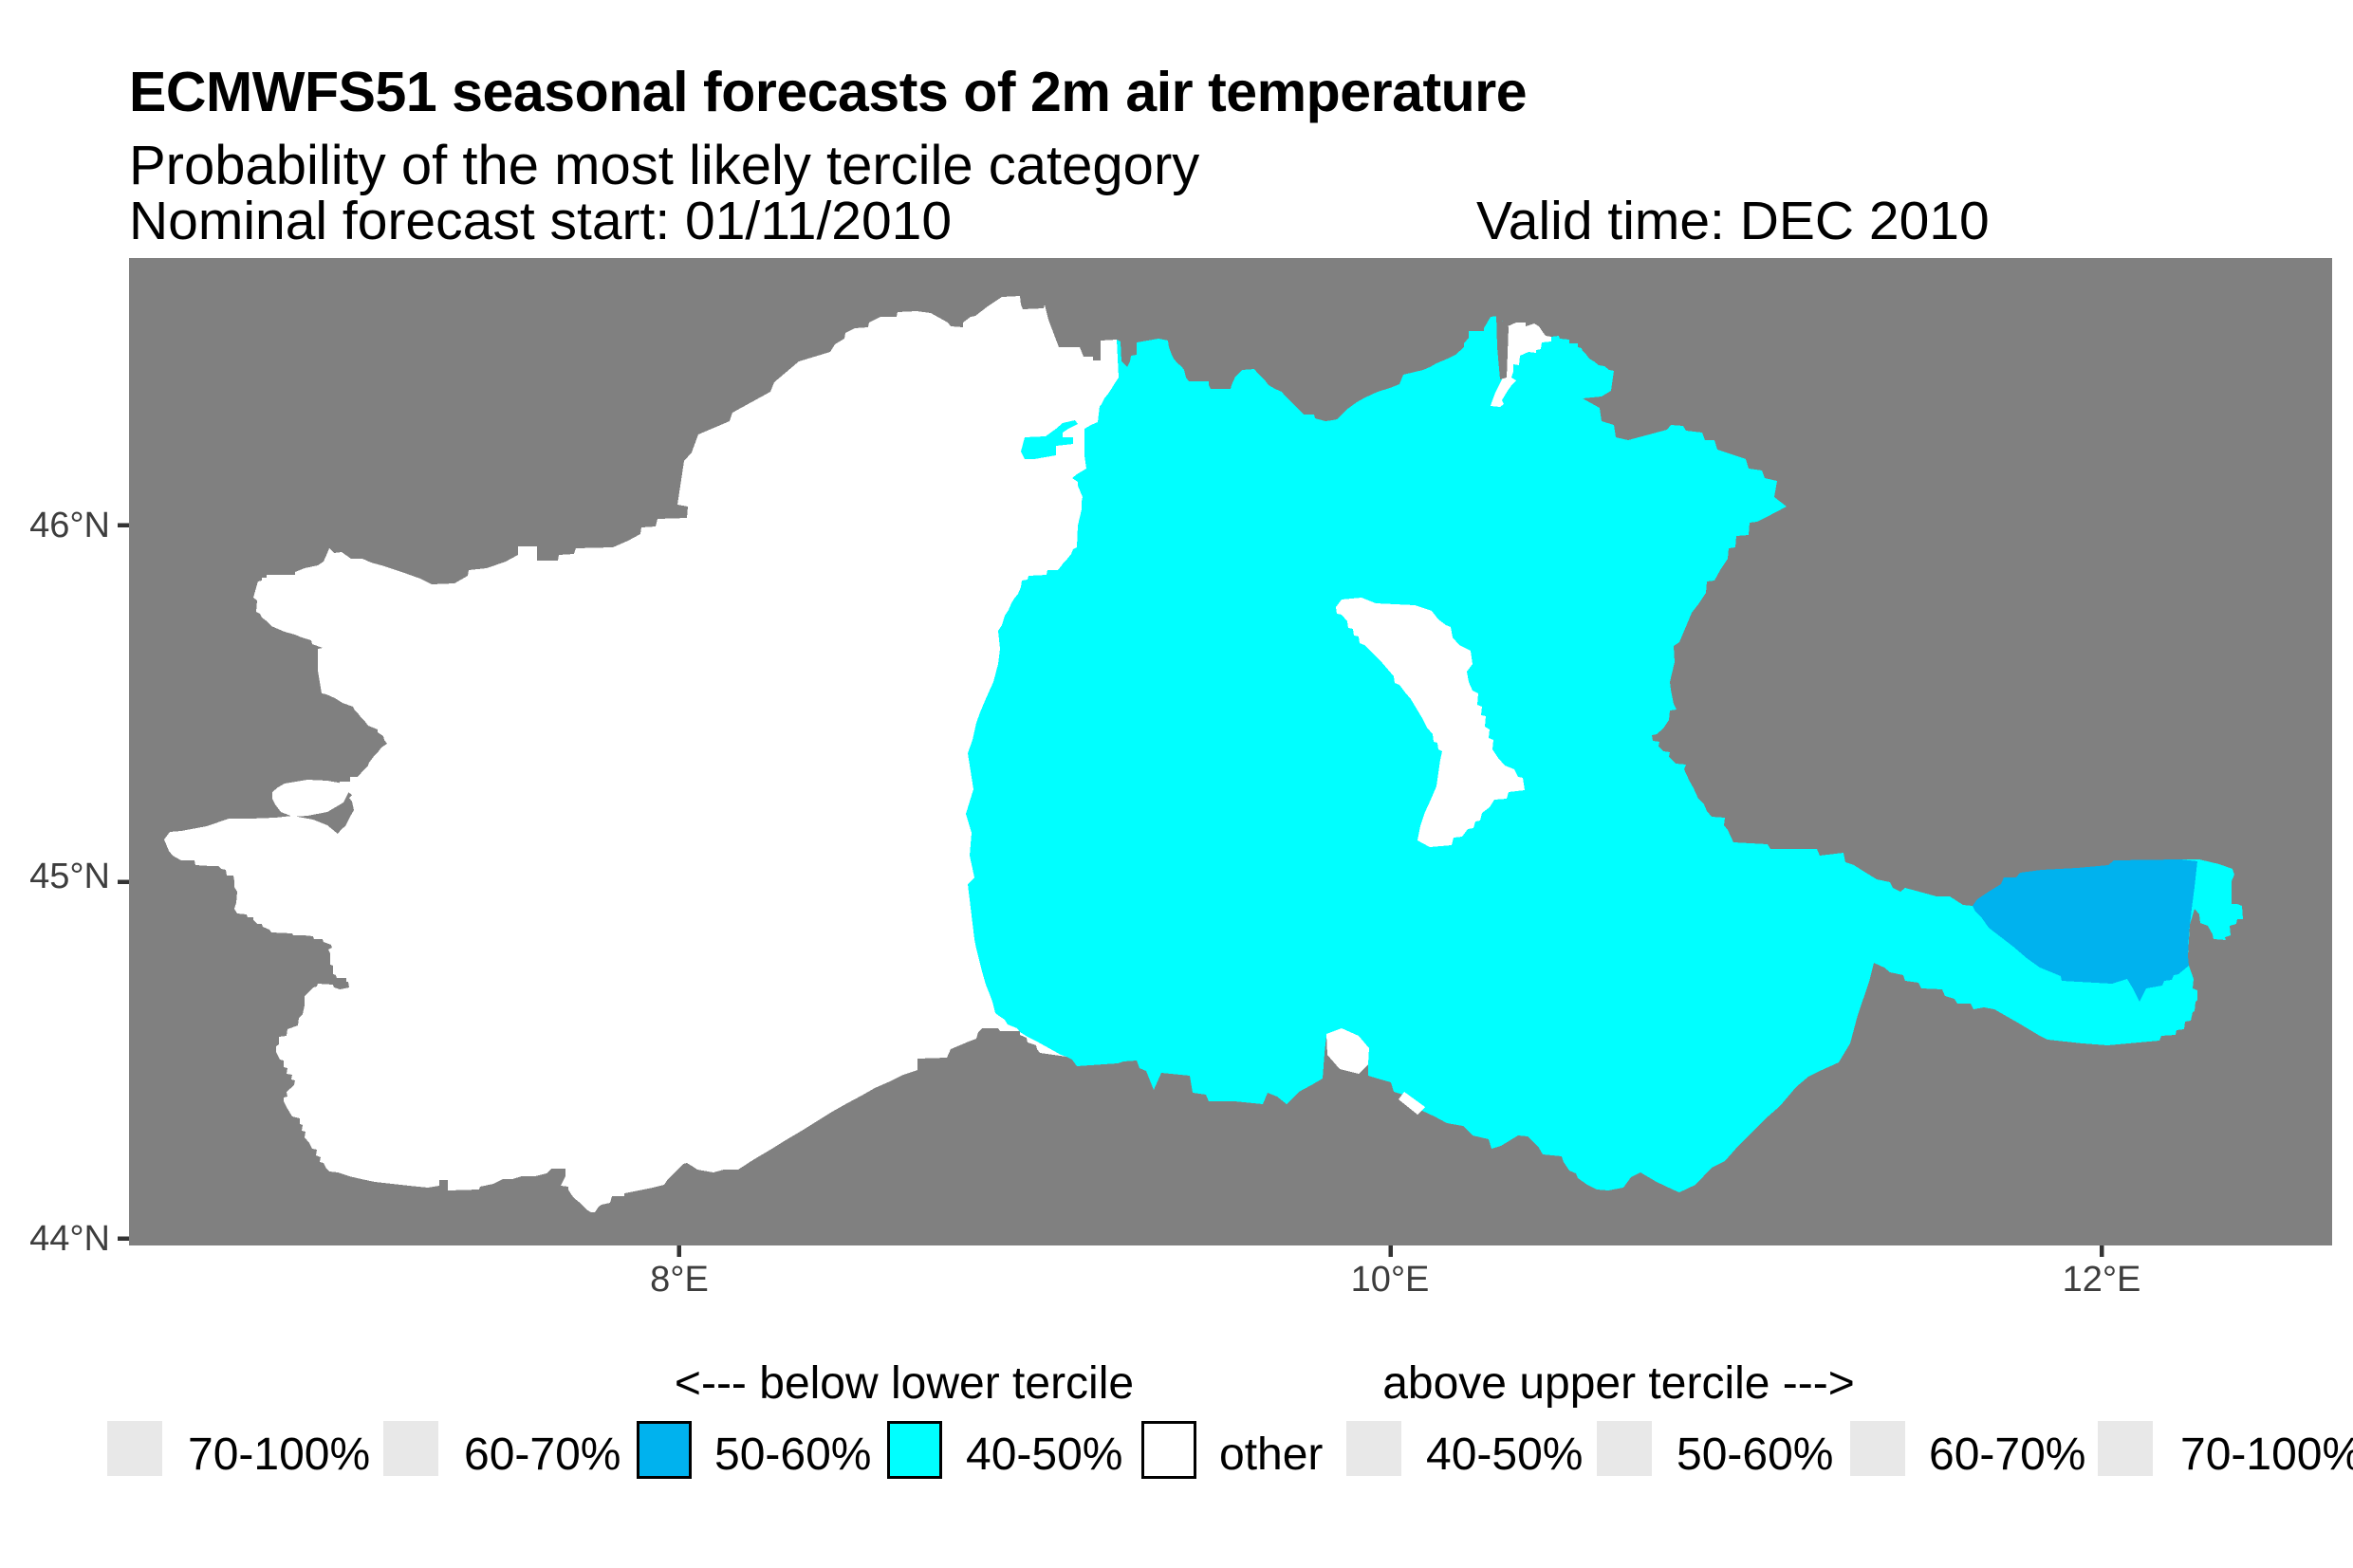  Describe the element at coordinates (540, 221) in the screenshot. I see `svg-text:Nominal forecast start: 01/11/: Nominal forecast start: 01/11/2010` at that location.